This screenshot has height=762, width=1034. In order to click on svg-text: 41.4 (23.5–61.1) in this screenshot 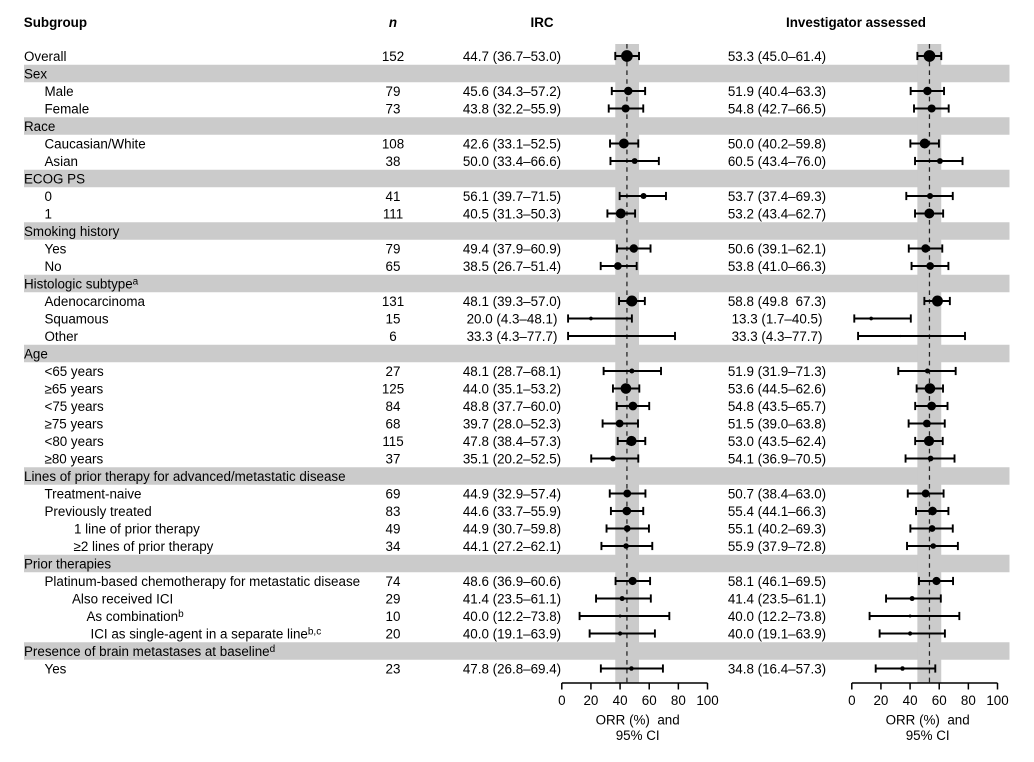, I will do `click(777, 598)`.